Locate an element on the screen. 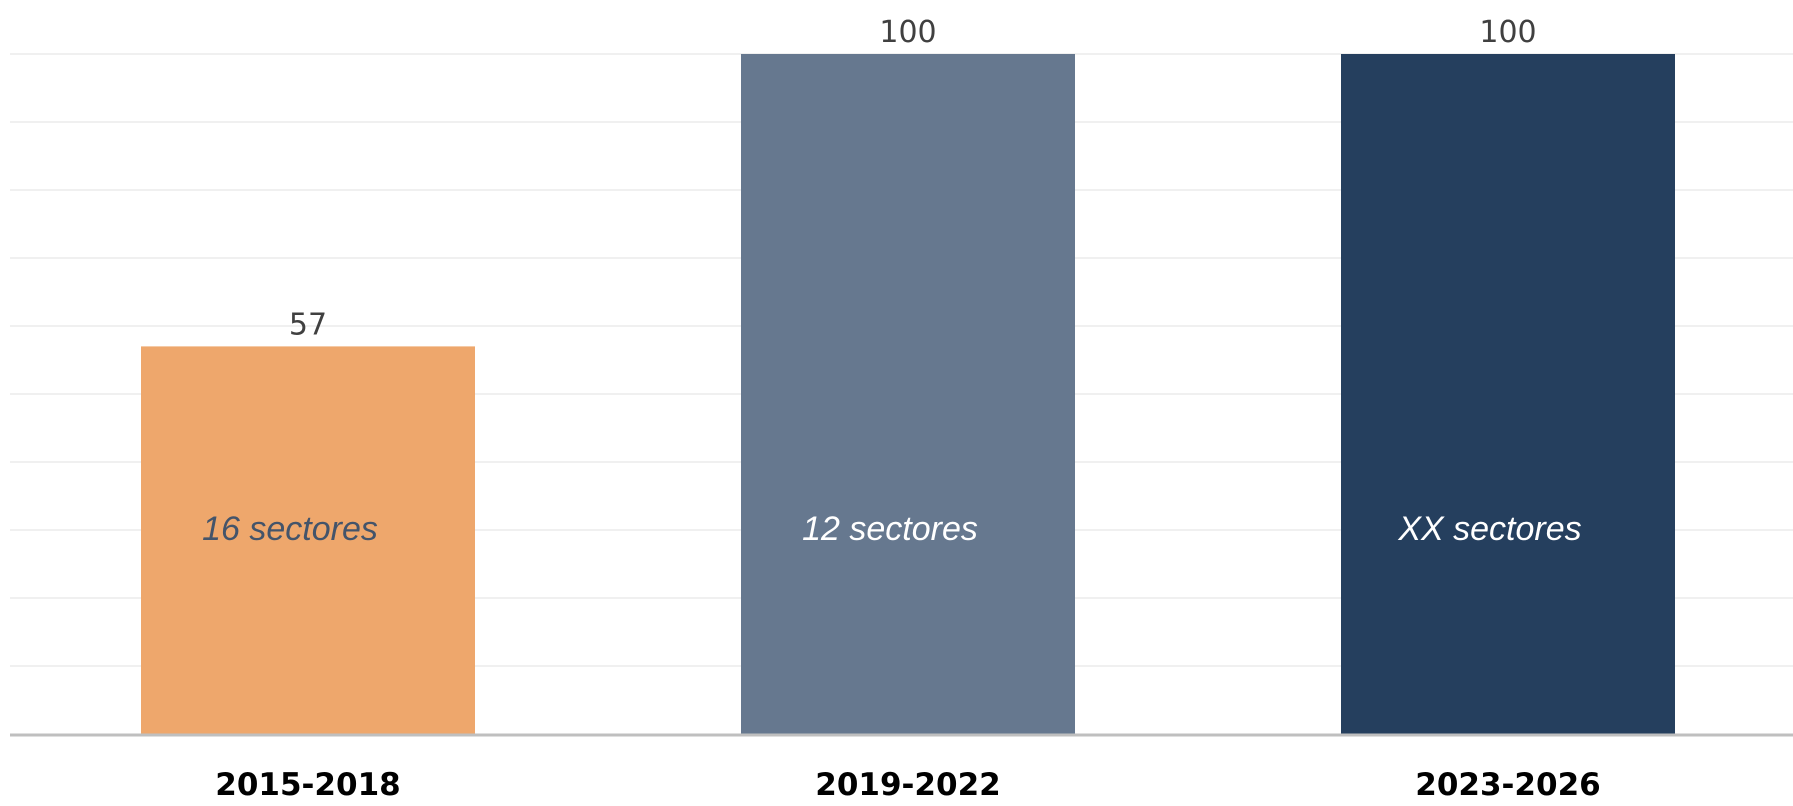  bar-2015-2018 is located at coordinates (308, 540).